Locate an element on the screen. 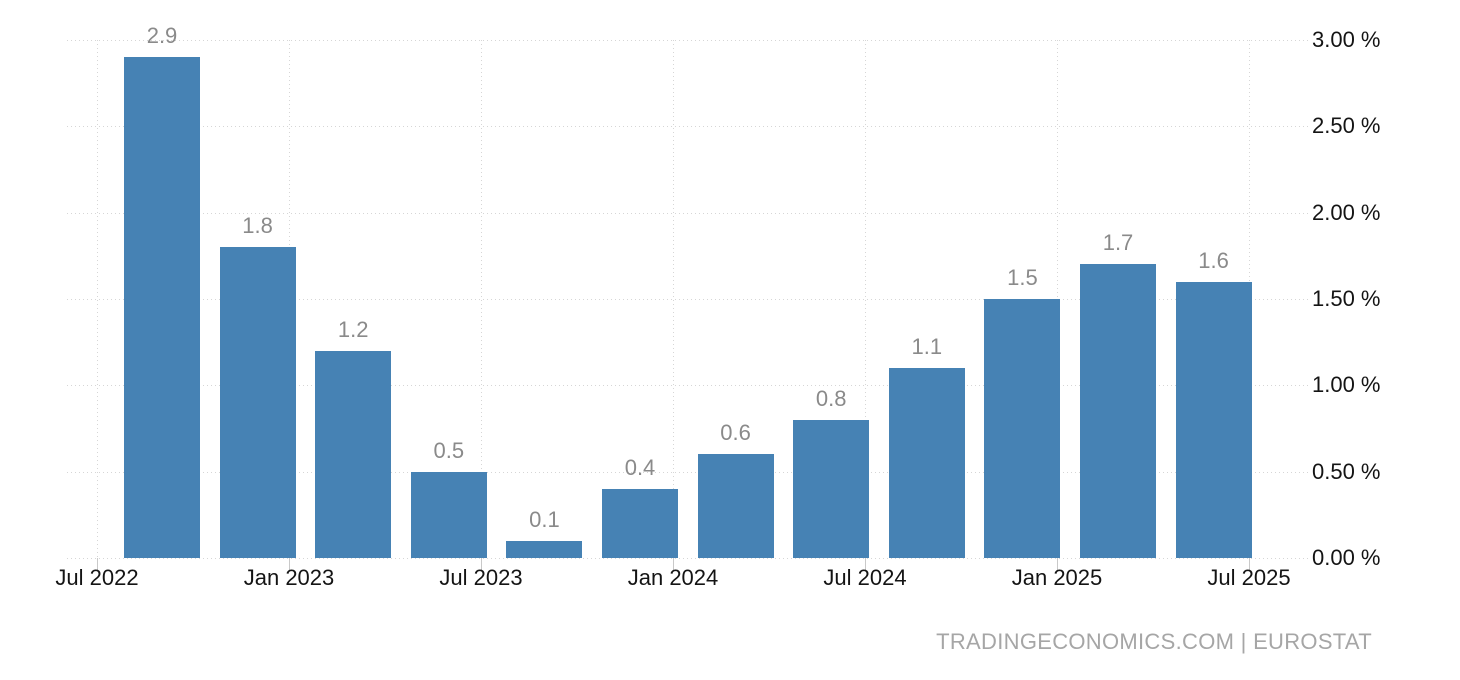 The width and height of the screenshot is (1460, 680). y-axis-label: 0.00 % is located at coordinates (1346, 557).